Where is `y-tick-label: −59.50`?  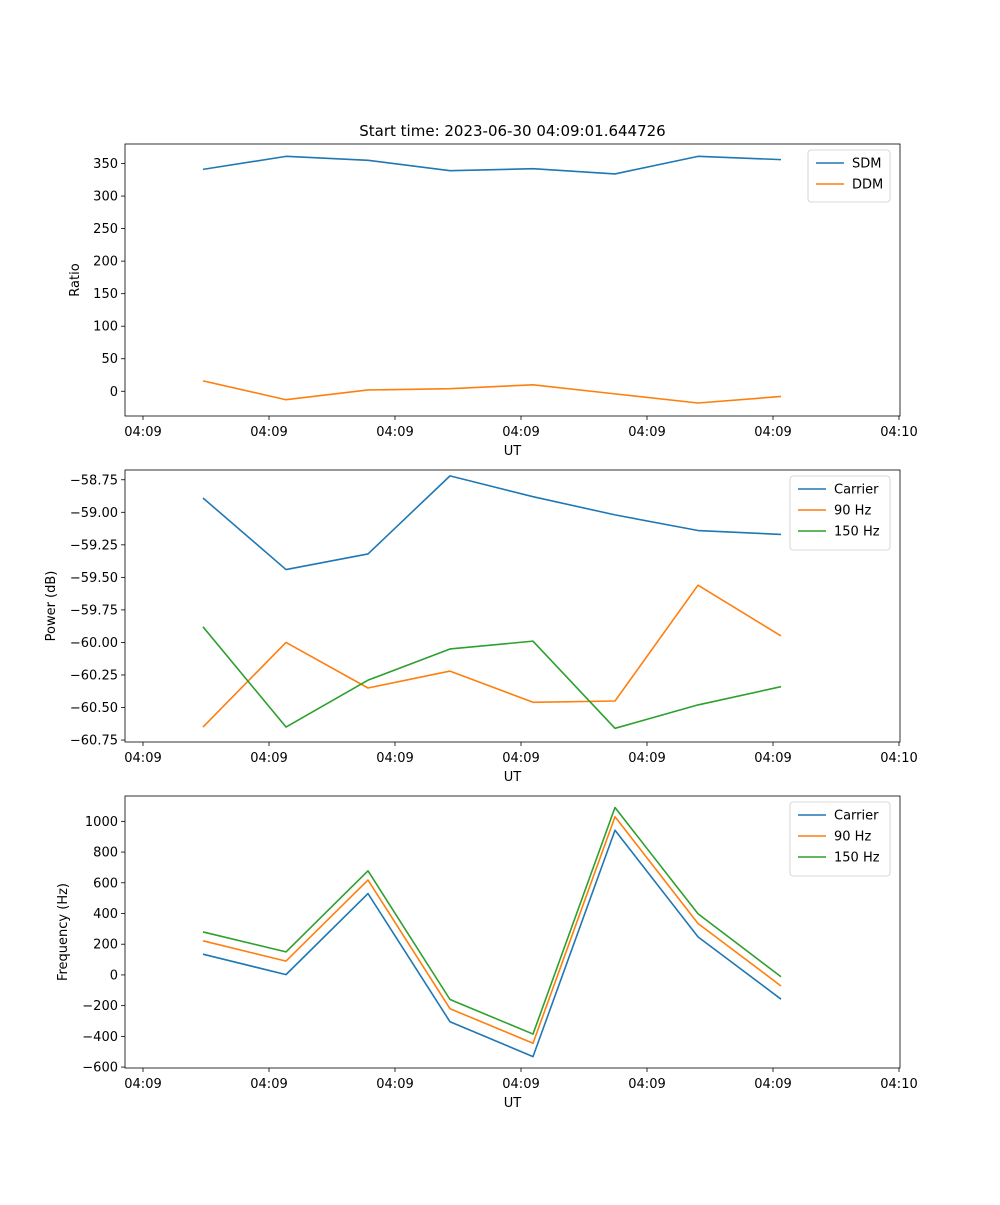 y-tick-label: −59.50 is located at coordinates (94, 578).